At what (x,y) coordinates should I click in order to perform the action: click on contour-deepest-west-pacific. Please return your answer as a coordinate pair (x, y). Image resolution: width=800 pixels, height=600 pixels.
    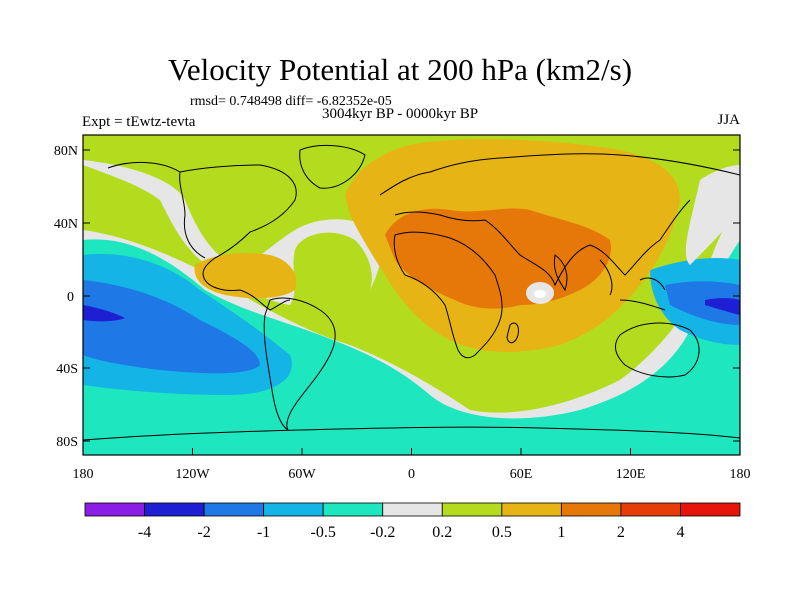
    Looking at the image, I should click on (722, 306).